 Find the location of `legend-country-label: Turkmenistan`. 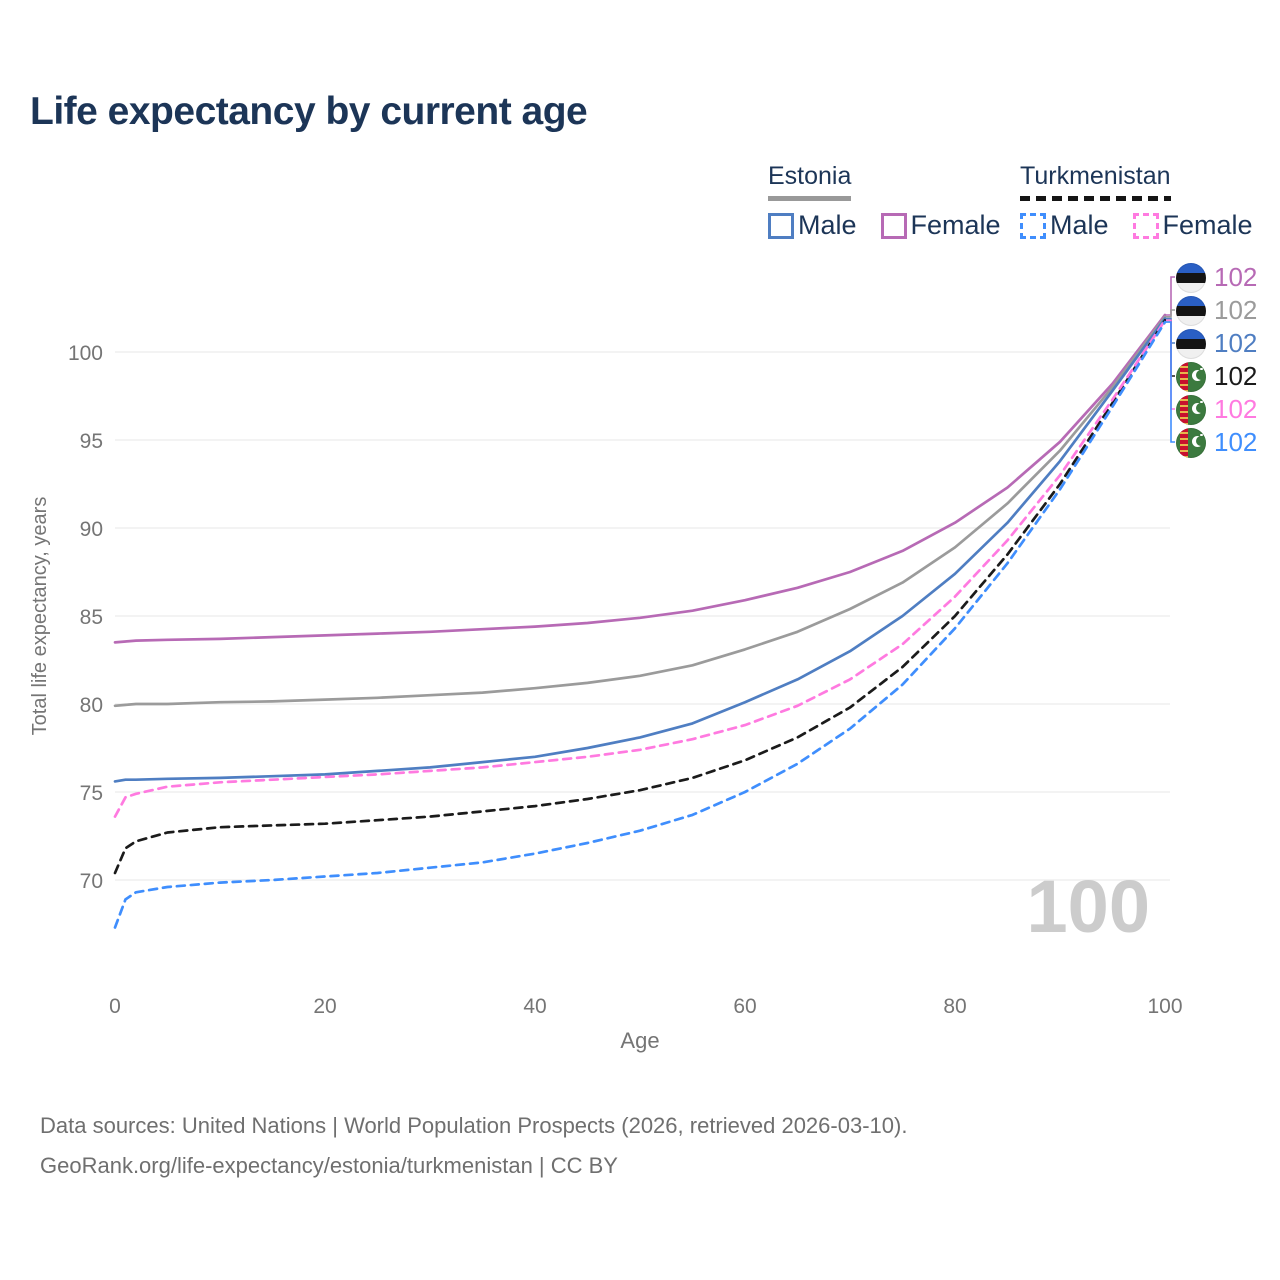

legend-country-label: Turkmenistan is located at coordinates (1095, 176).